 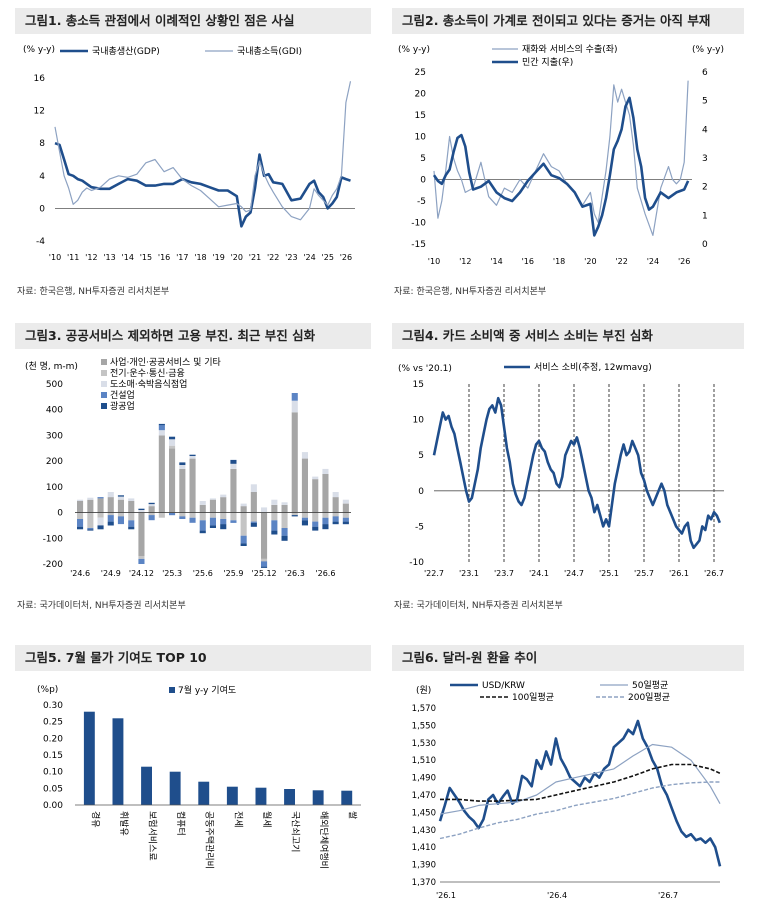 What do you see at coordinates (54, 462) in the screenshot?
I see `y-tick-label: 200` at bounding box center [54, 462].